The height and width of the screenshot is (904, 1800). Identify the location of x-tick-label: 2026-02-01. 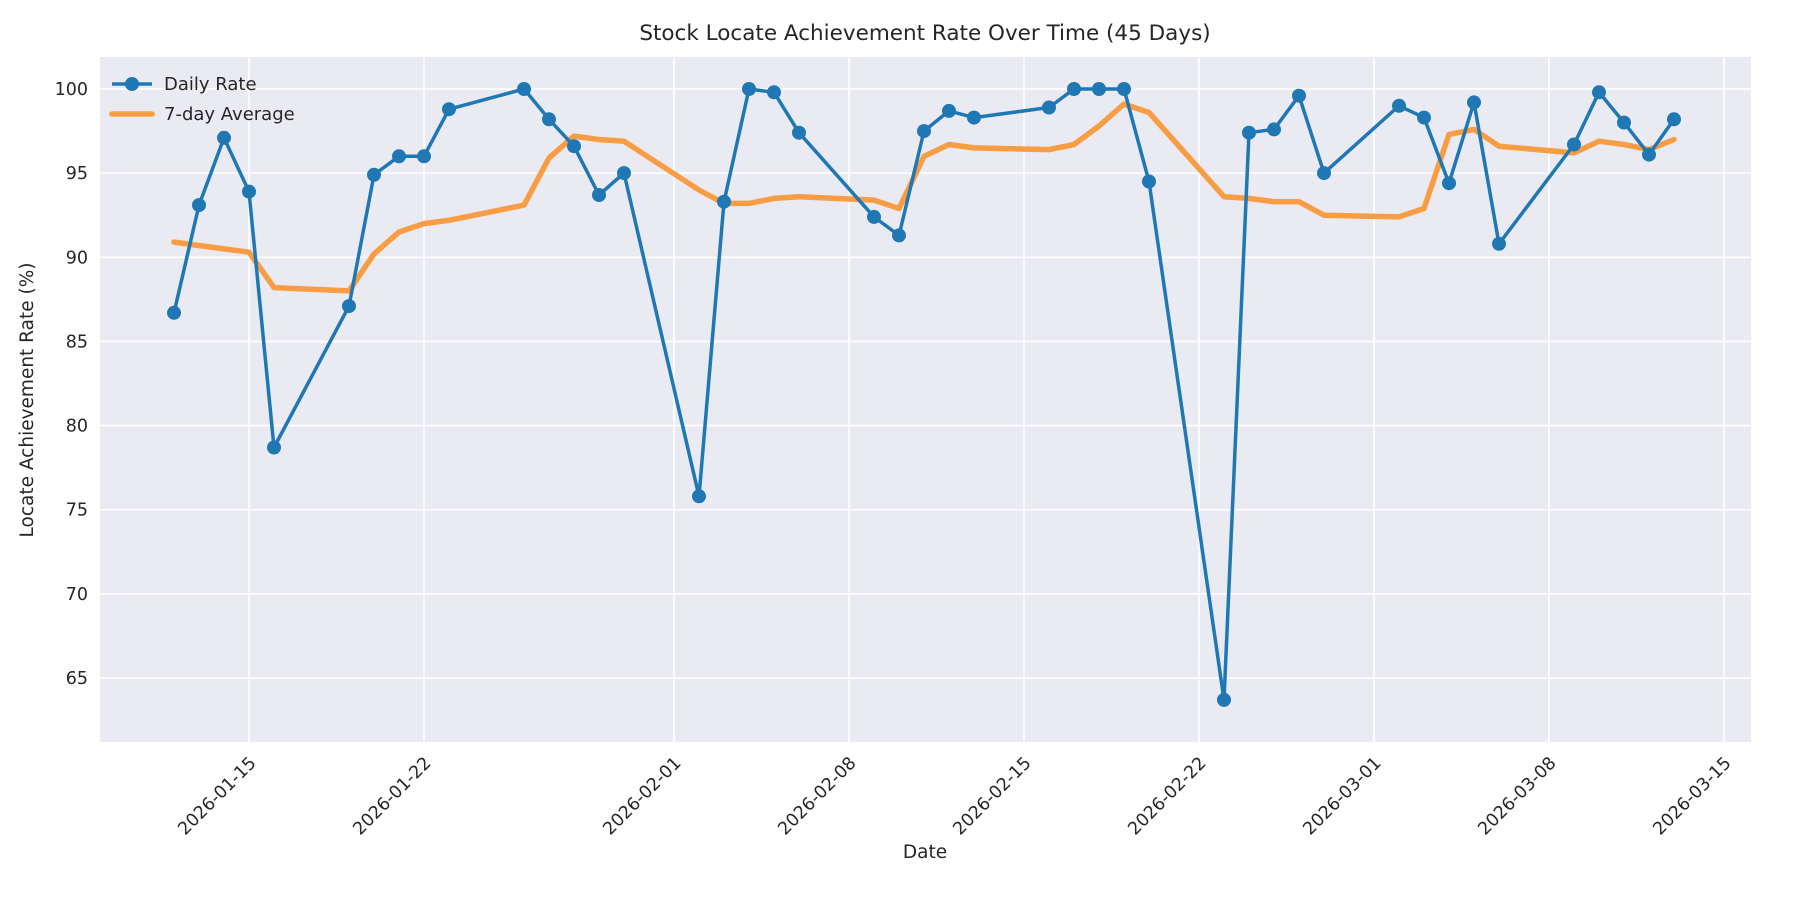
(642, 796).